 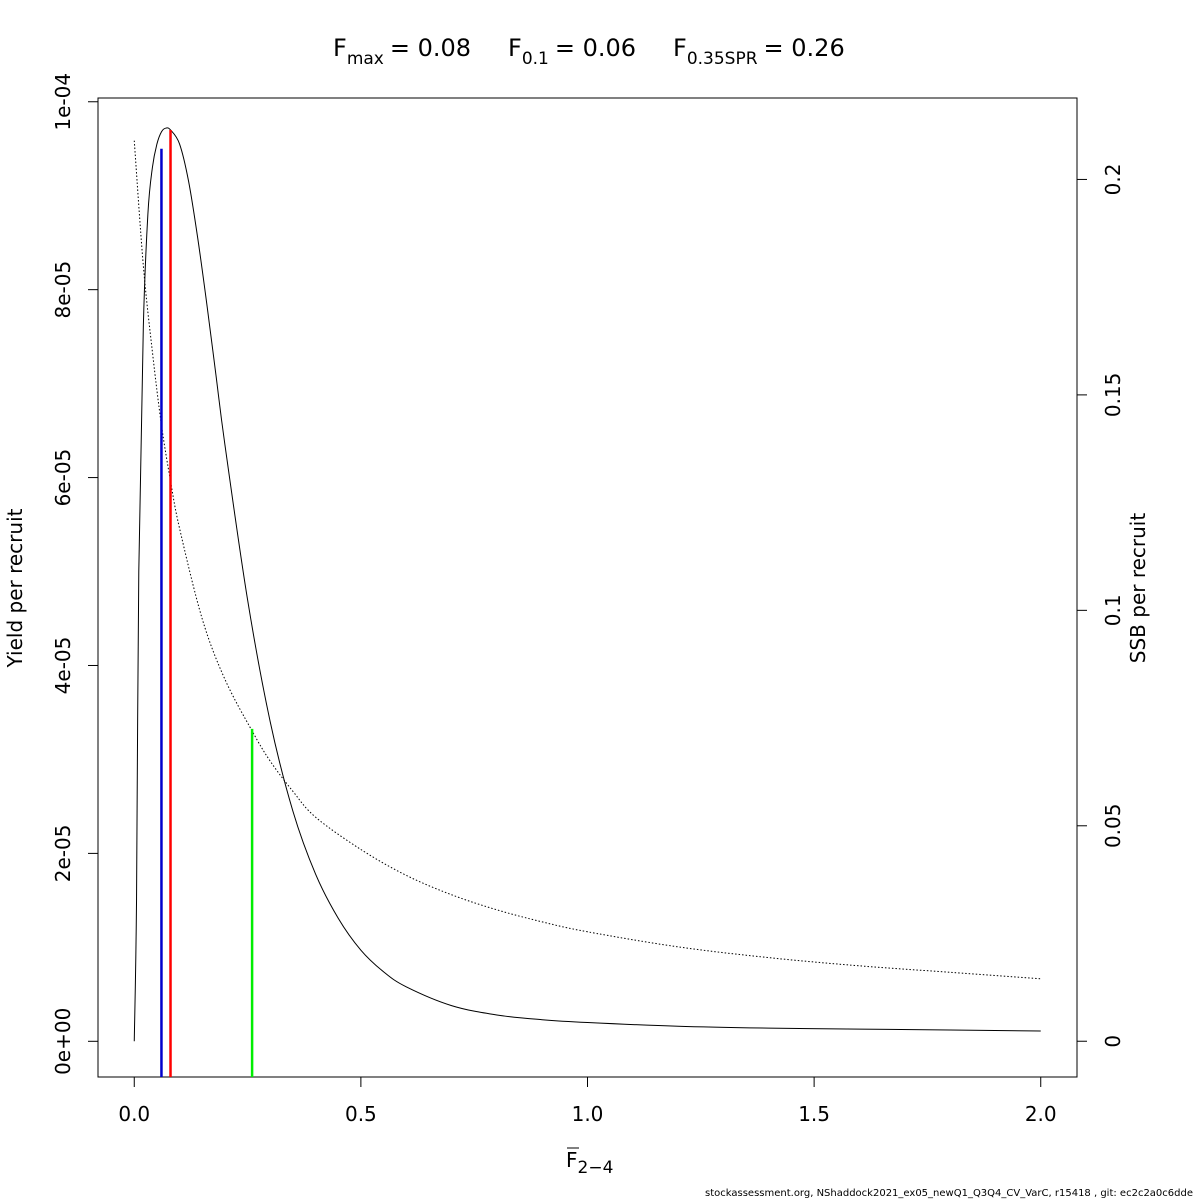 What do you see at coordinates (15, 588) in the screenshot?
I see `y-axis-left-title: Yield per recruit` at bounding box center [15, 588].